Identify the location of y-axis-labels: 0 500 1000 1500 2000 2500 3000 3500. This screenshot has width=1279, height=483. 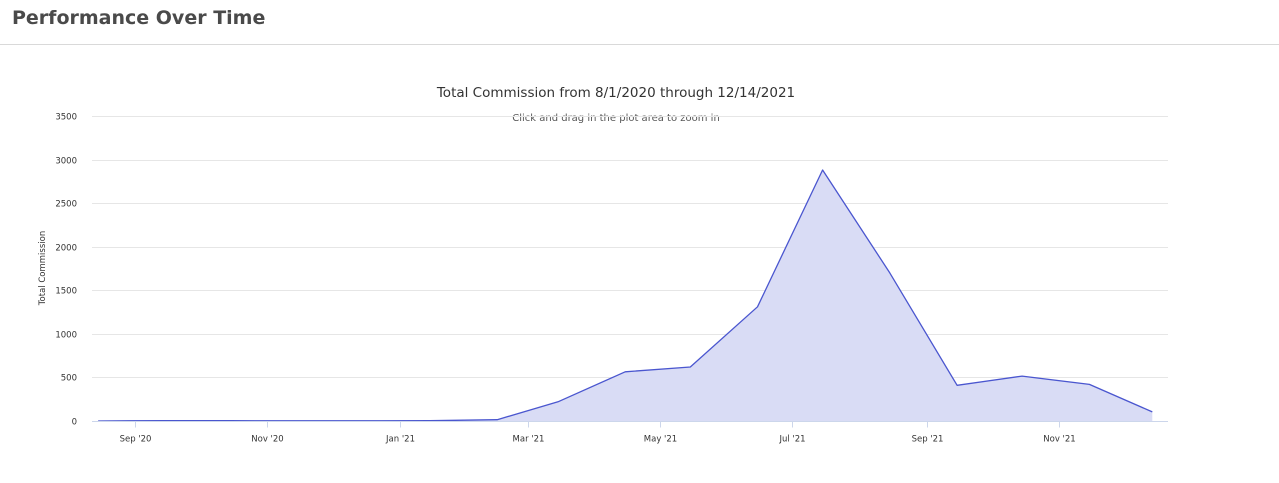
(66, 270).